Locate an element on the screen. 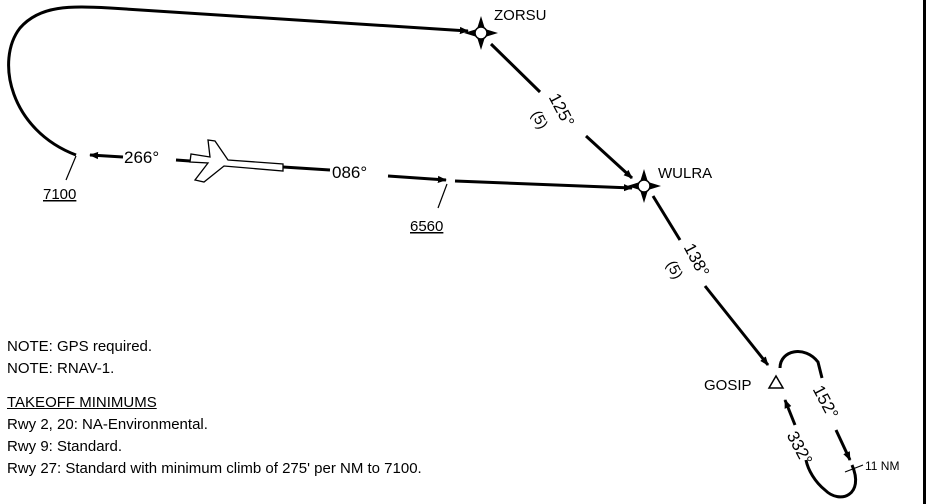  hold-length-tick is located at coordinates (854, 468).